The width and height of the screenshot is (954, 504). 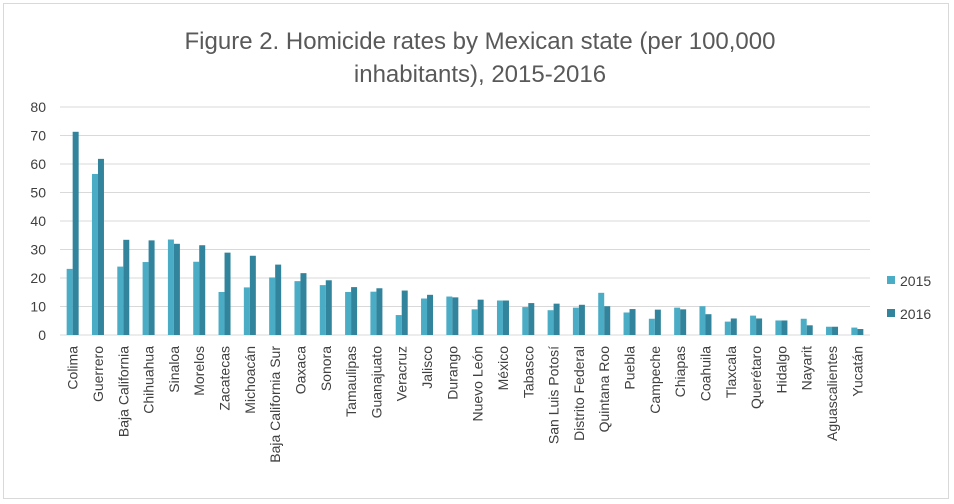 I want to click on bar-2016-aguascalientes, so click(x=835, y=330).